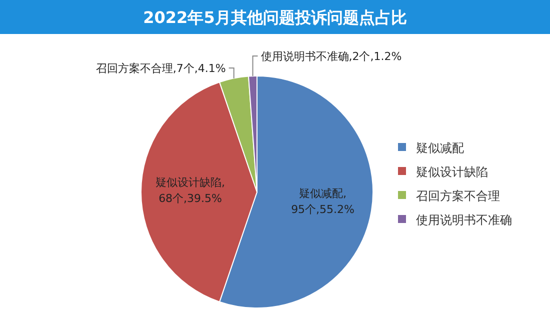 The width and height of the screenshot is (550, 320). Describe the element at coordinates (458, 196) in the screenshot. I see `legend-label: 召回方案不合理` at that location.